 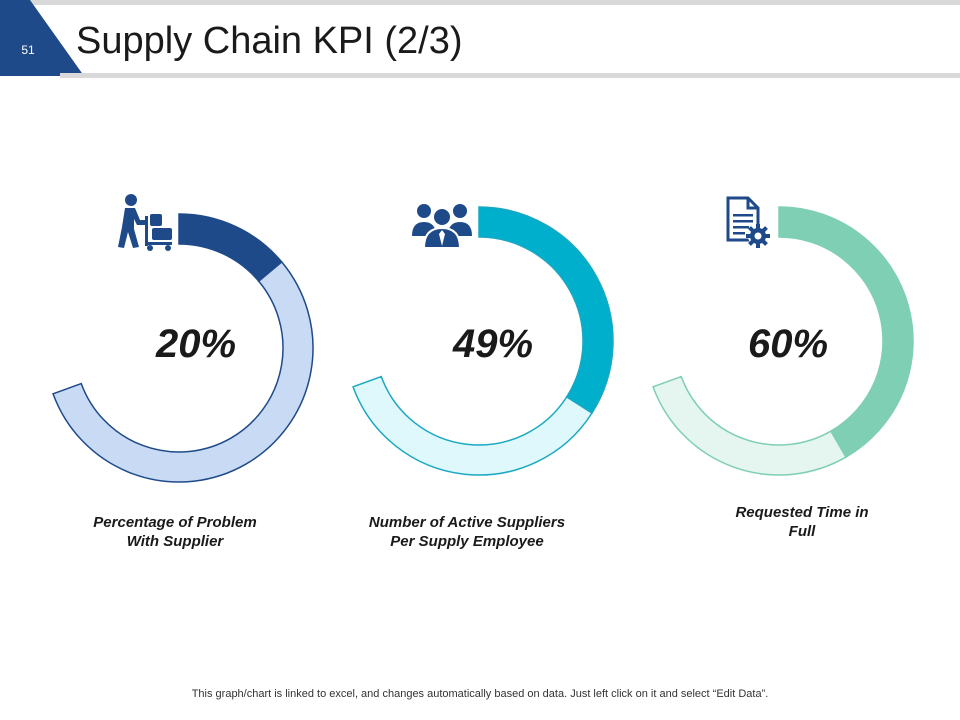 I want to click on kpi-1-caption: Percentage of Problem With Supplier, so click(x=175, y=532).